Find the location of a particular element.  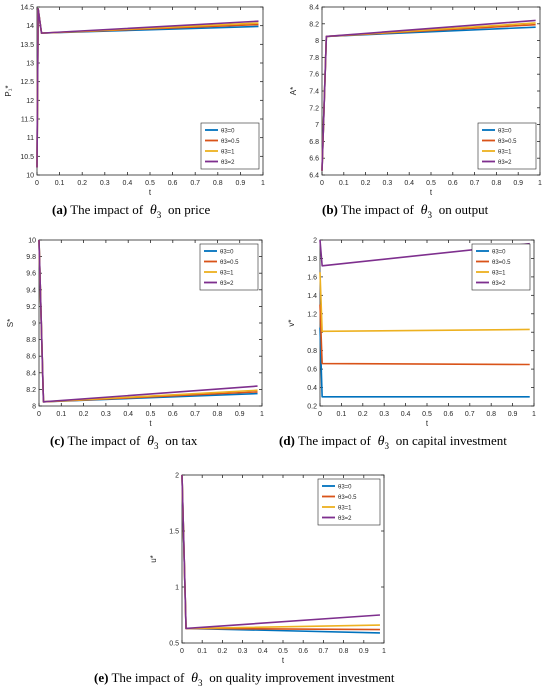

y-tick-label: 7.2 is located at coordinates (314, 108).